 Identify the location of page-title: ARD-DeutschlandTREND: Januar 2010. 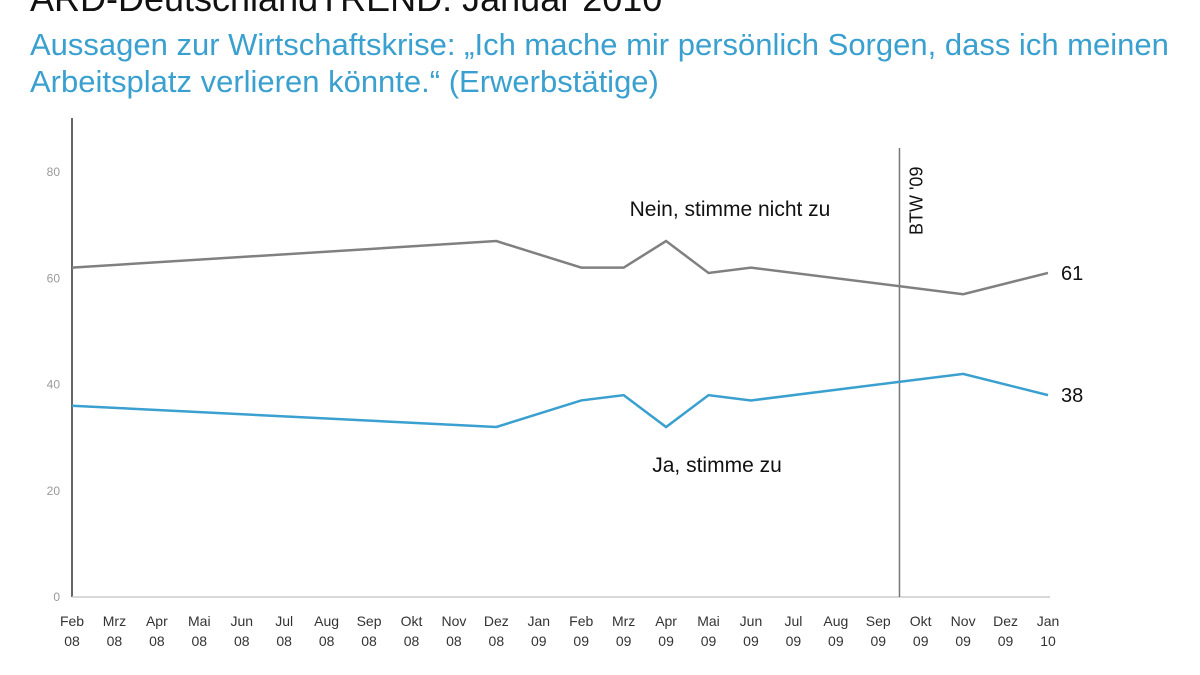
(346, 10).